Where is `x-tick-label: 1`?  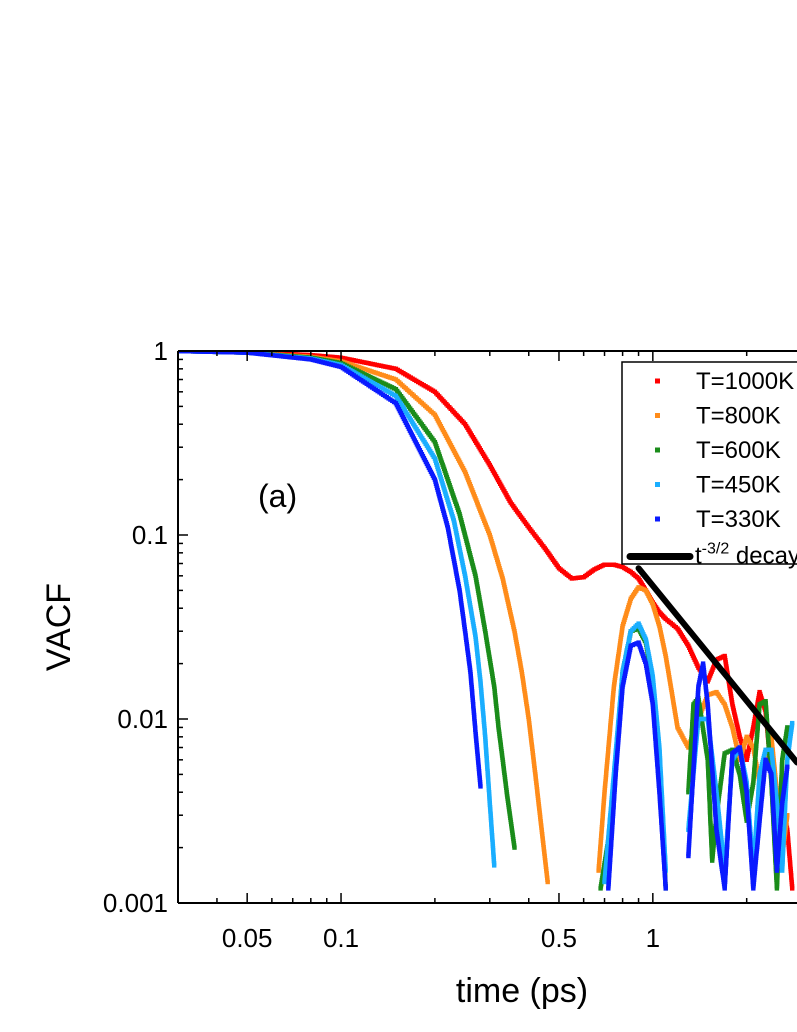
x-tick-label: 1 is located at coordinates (653, 938).